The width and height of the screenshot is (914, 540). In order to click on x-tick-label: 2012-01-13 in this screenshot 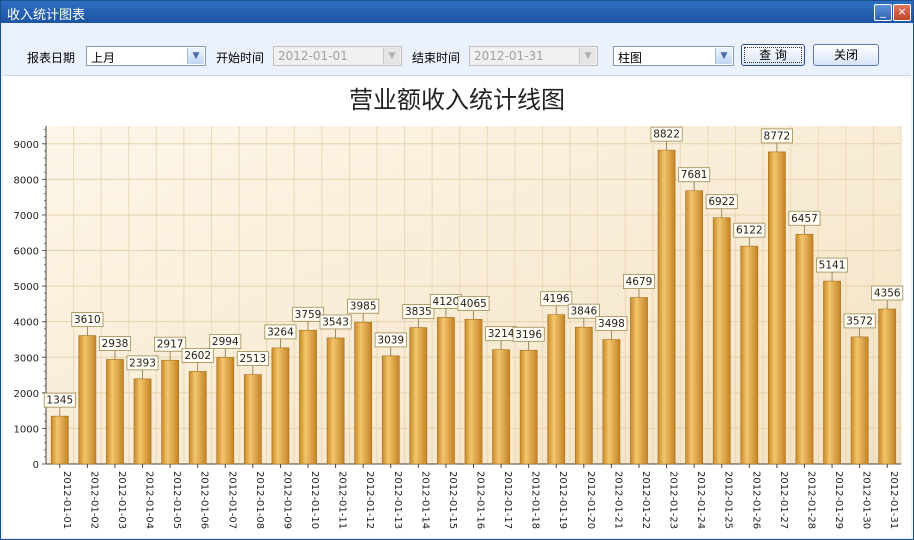, I will do `click(397, 500)`.